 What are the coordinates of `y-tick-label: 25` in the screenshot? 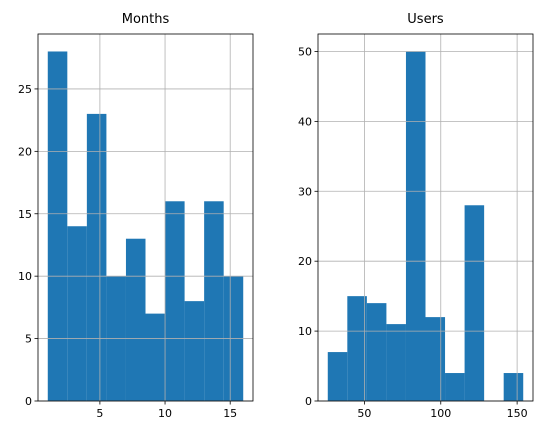 It's located at (25, 89).